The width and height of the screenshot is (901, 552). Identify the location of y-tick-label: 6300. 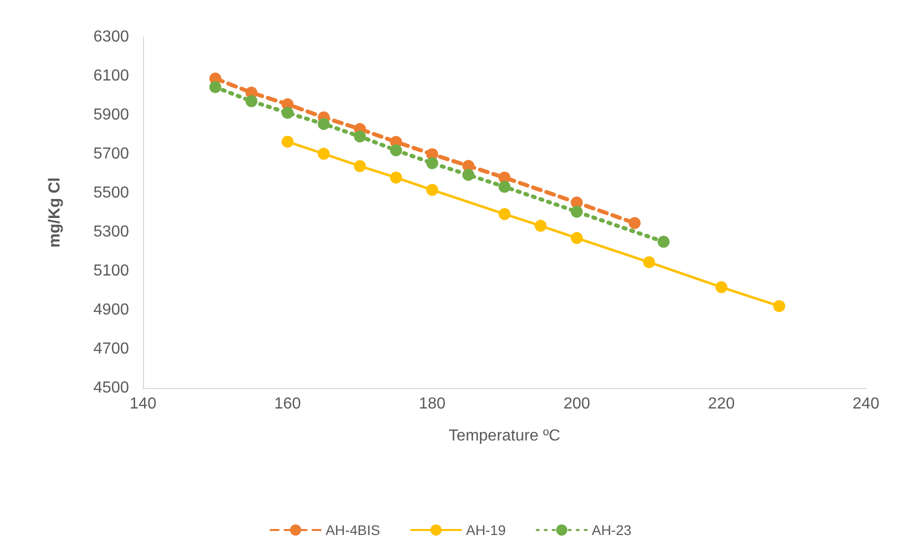
(111, 37).